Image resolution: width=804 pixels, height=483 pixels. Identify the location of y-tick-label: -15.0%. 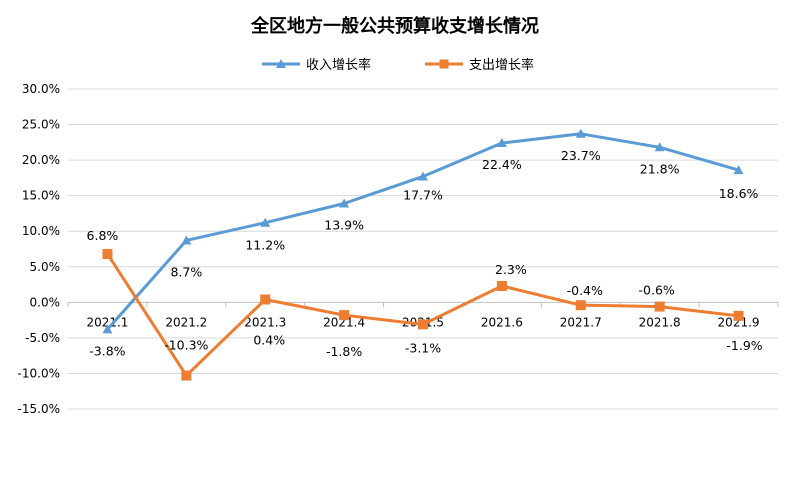
(39, 409).